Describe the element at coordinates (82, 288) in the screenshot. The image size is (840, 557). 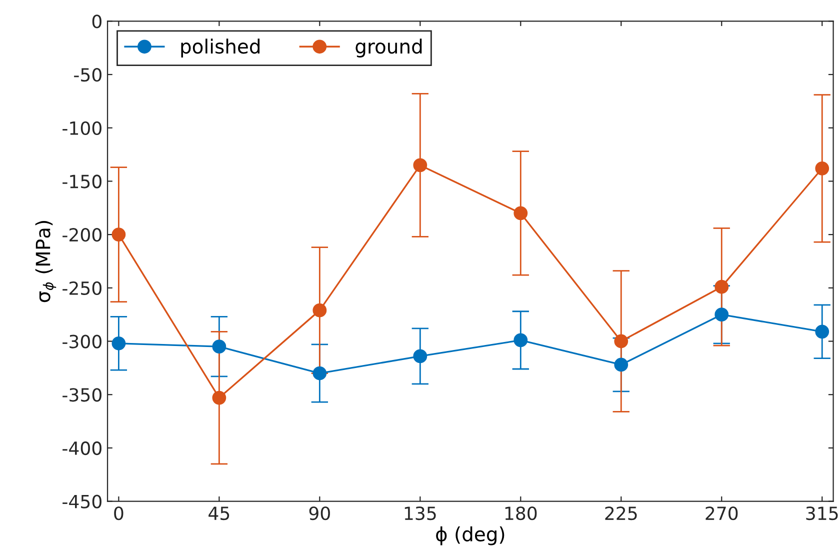
I see `y-tick-label: -250` at that location.